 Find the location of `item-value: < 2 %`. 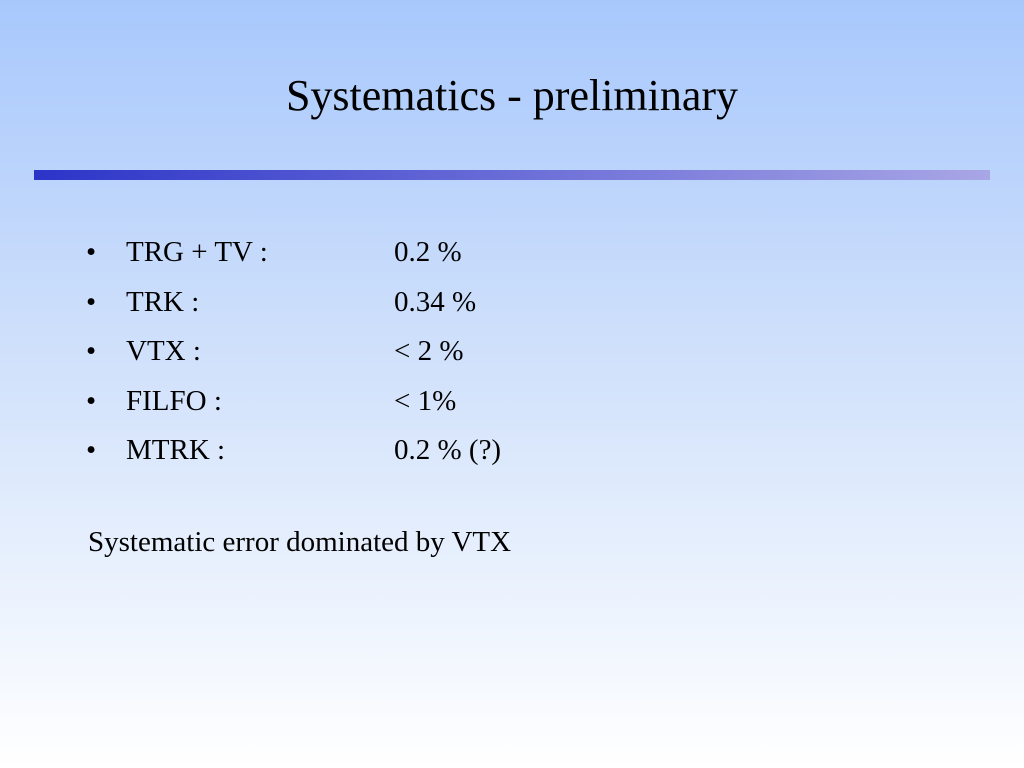

item-value: < 2 % is located at coordinates (429, 351).